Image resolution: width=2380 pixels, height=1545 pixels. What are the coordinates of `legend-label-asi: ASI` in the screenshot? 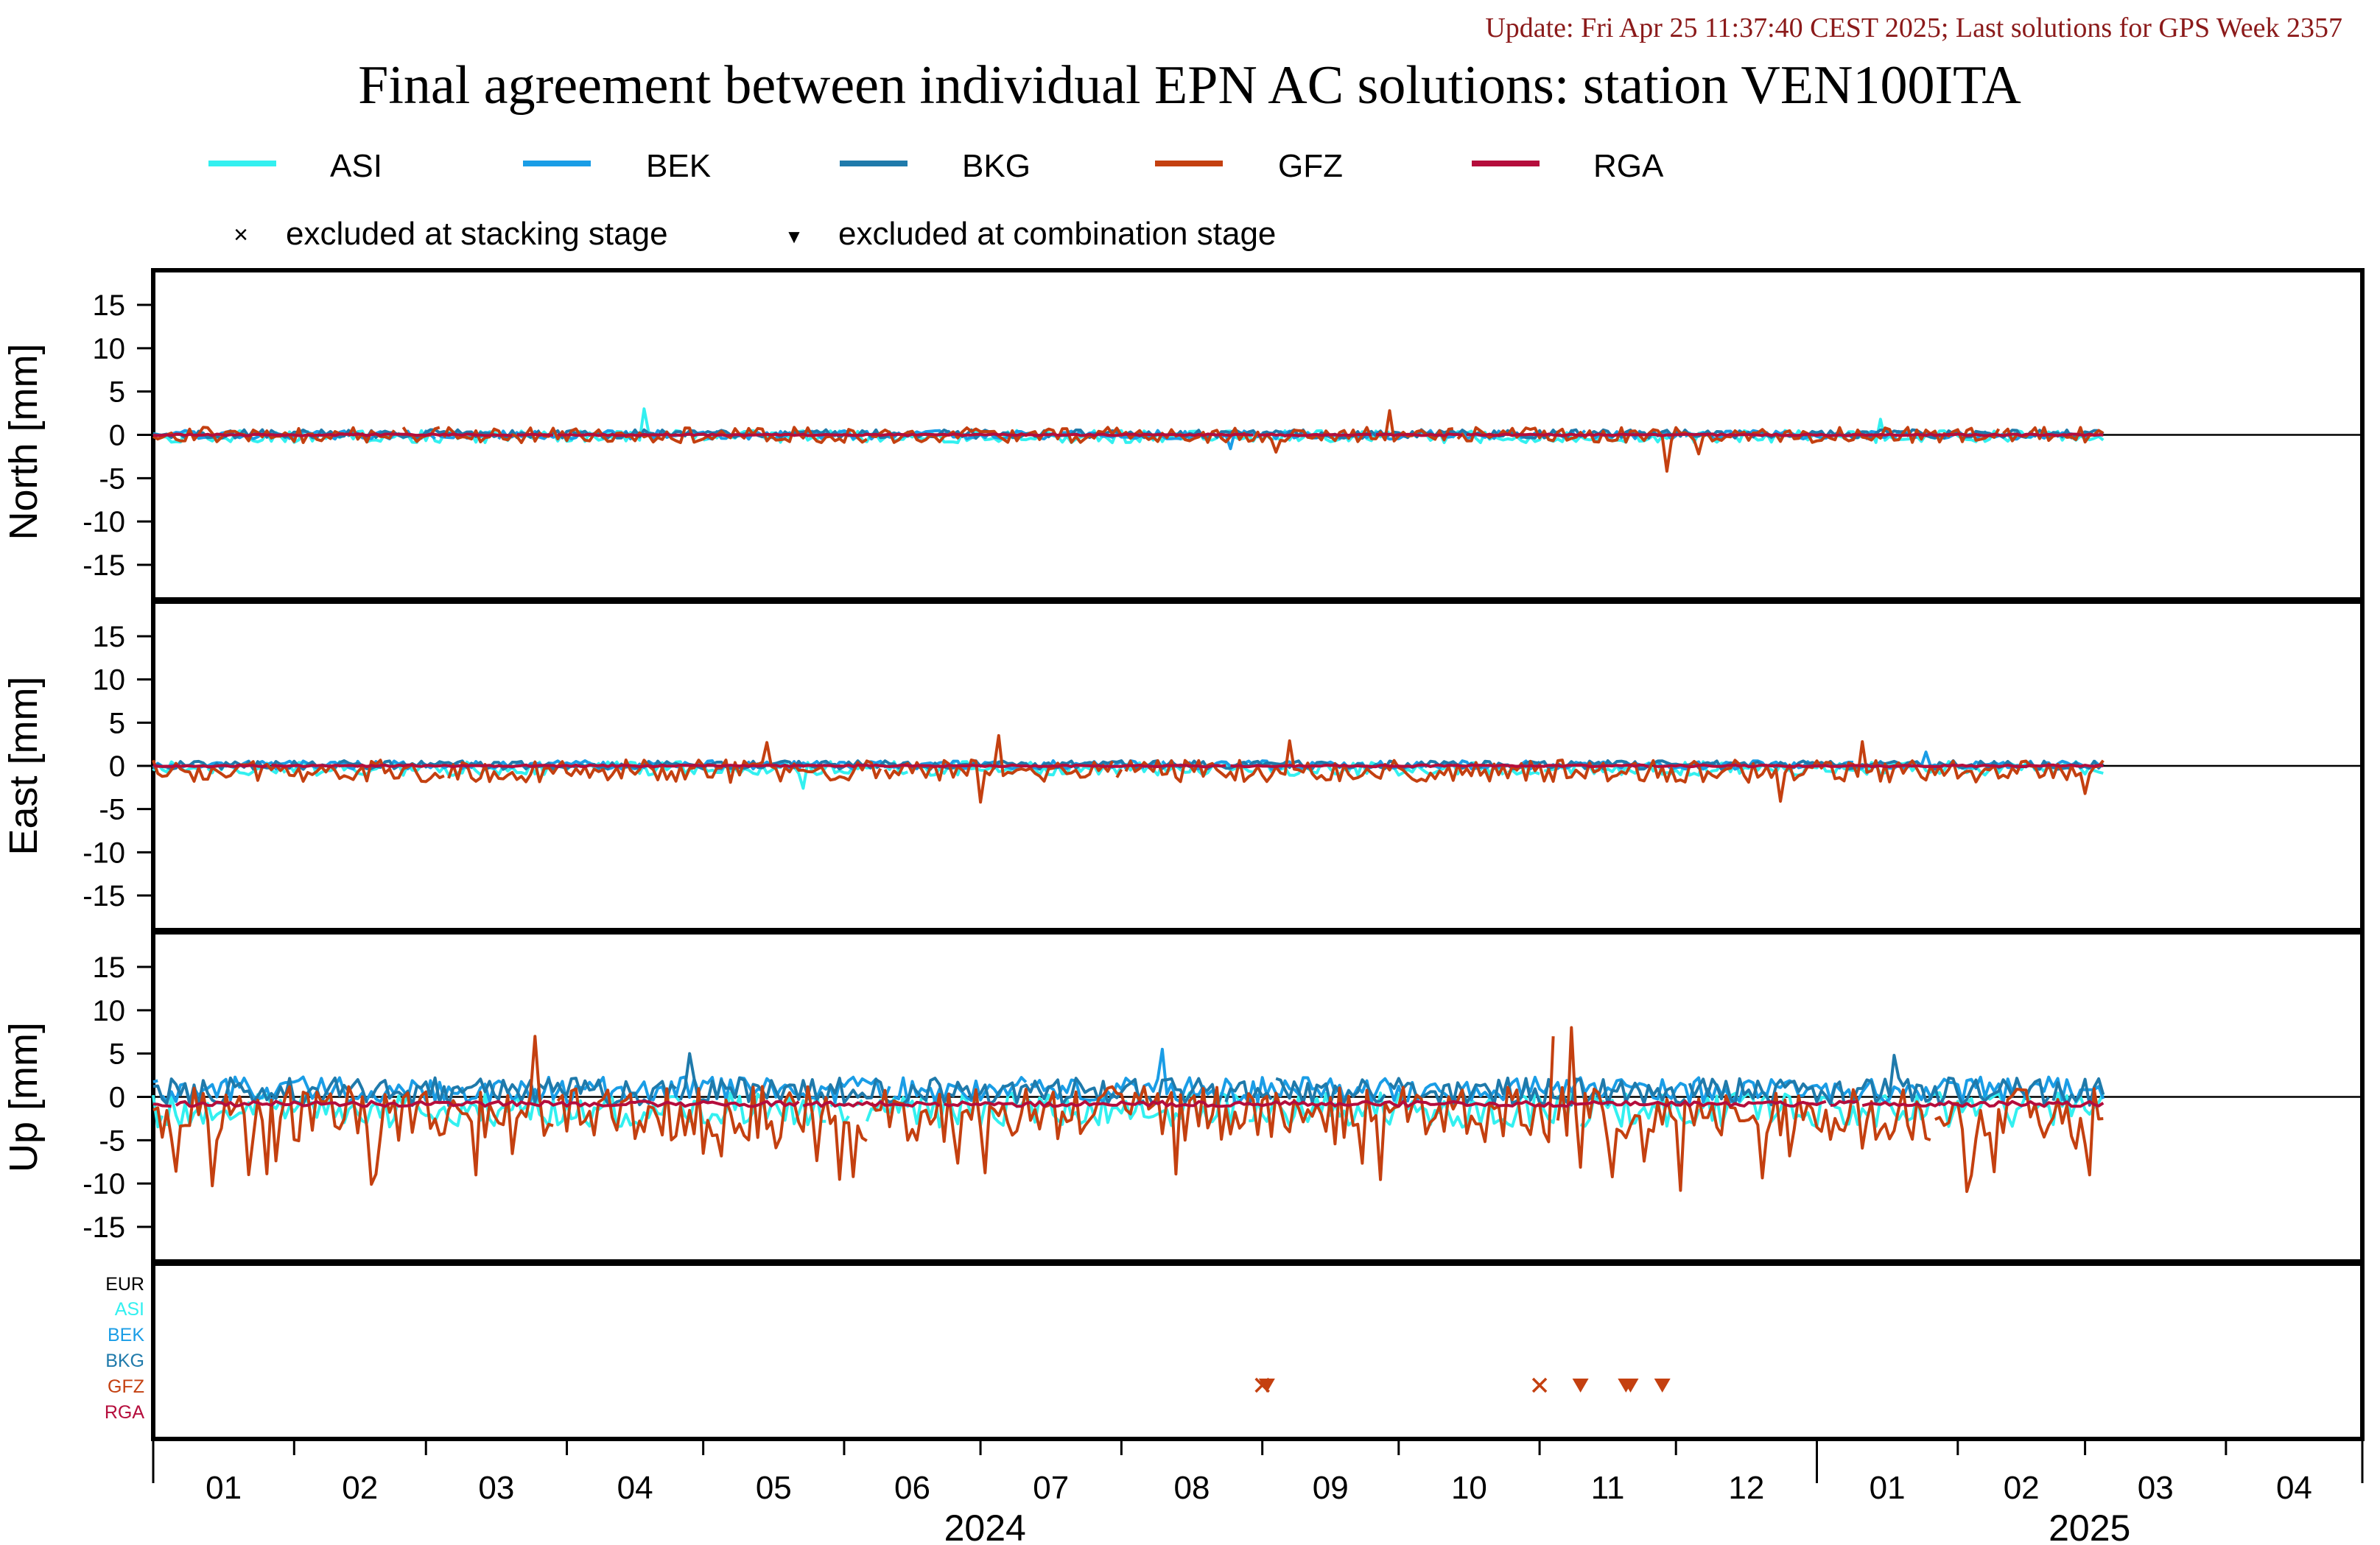 It's located at (356, 166).